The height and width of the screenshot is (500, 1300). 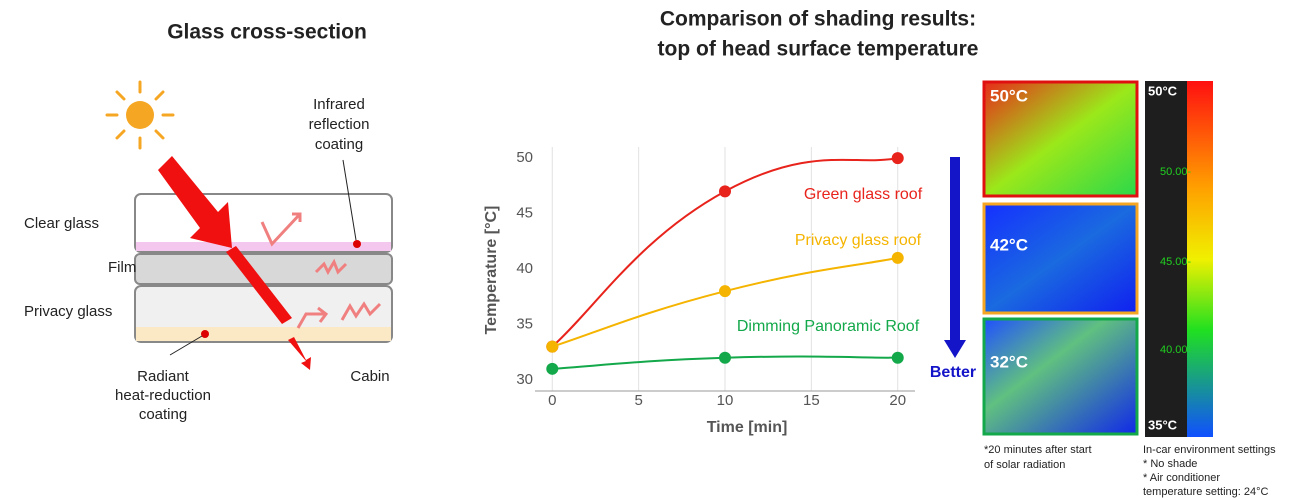 I want to click on y-axis-label: Temperature [°C], so click(x=491, y=270).